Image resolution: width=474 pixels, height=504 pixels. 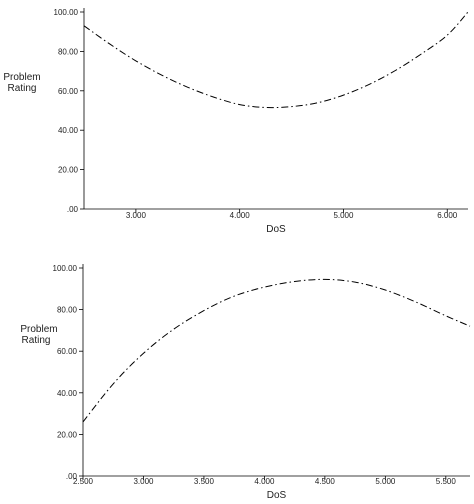 What do you see at coordinates (325, 481) in the screenshot?
I see `x-tick-label: 4.500` at bounding box center [325, 481].